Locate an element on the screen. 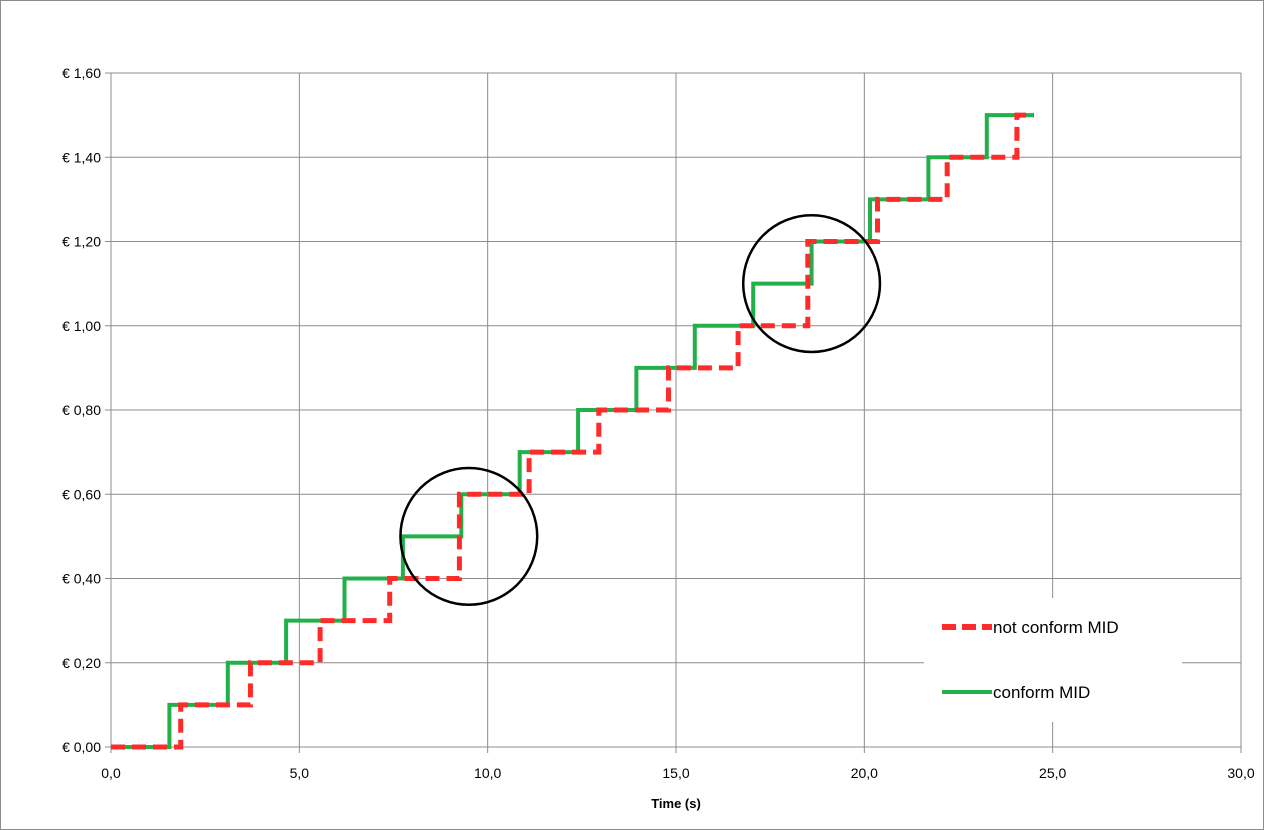 The width and height of the screenshot is (1264, 830). x-tick-label: 25,0 is located at coordinates (1052, 773).